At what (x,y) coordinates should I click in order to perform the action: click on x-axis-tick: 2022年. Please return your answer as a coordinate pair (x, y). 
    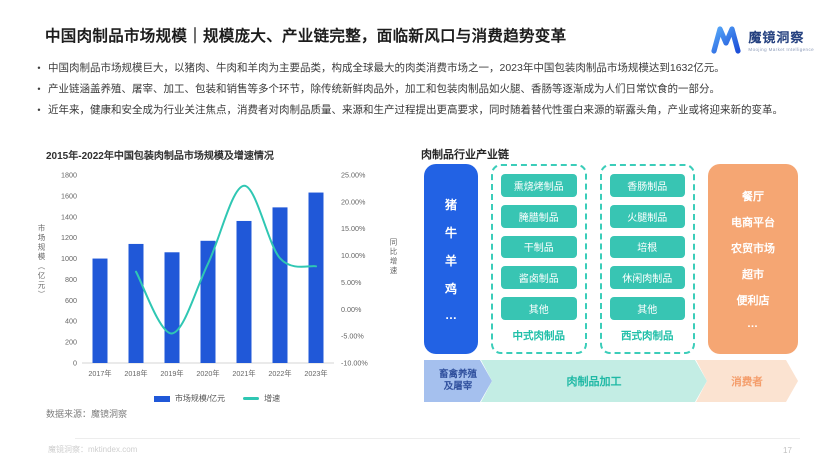
    Looking at the image, I should click on (279, 373).